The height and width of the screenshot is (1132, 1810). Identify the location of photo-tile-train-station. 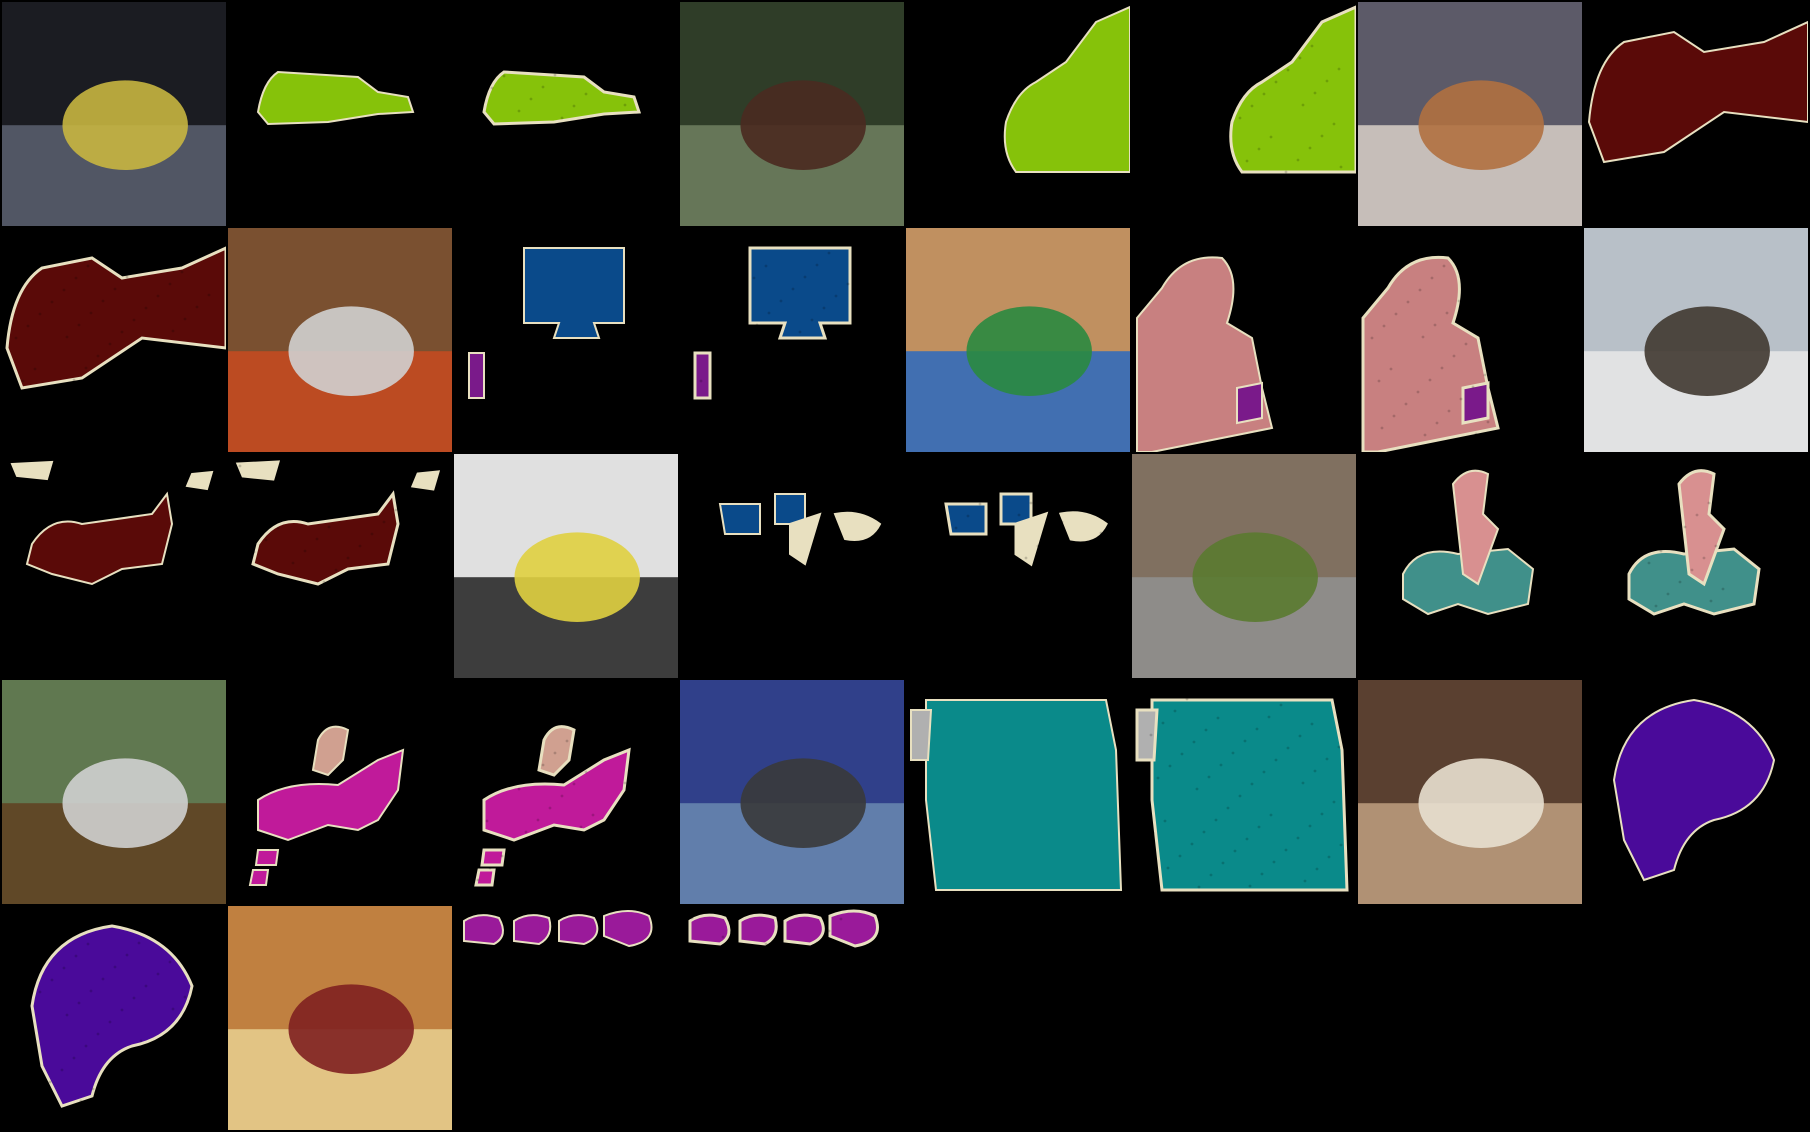
(114, 114).